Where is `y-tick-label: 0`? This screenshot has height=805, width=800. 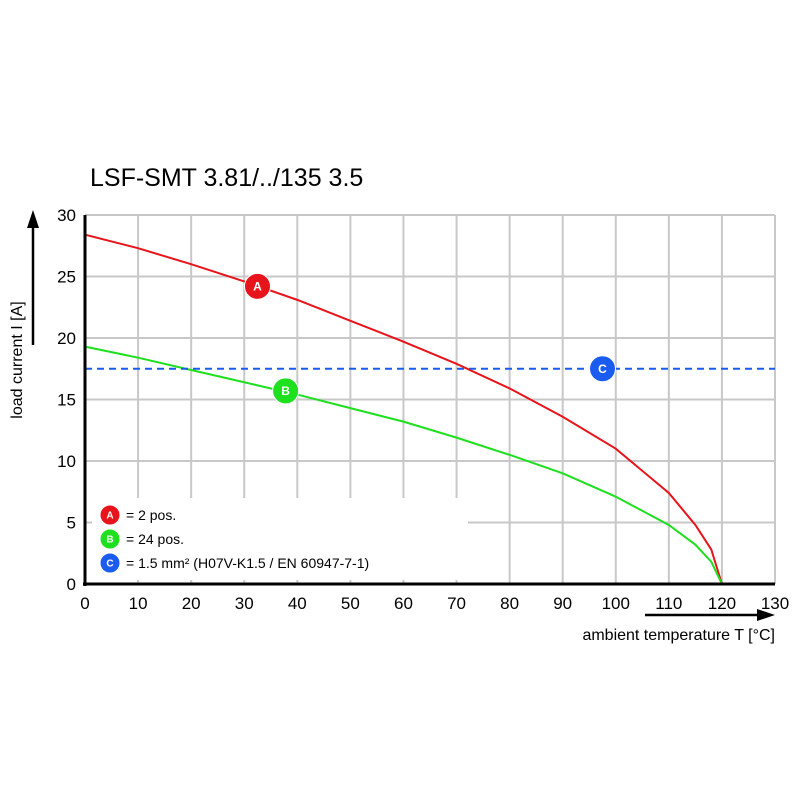
y-tick-label: 0 is located at coordinates (71, 584).